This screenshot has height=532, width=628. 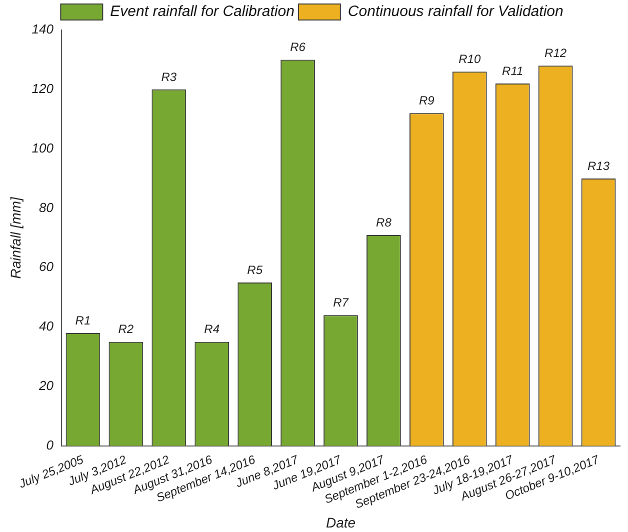 What do you see at coordinates (384, 222) in the screenshot?
I see `data-label: R8` at bounding box center [384, 222].